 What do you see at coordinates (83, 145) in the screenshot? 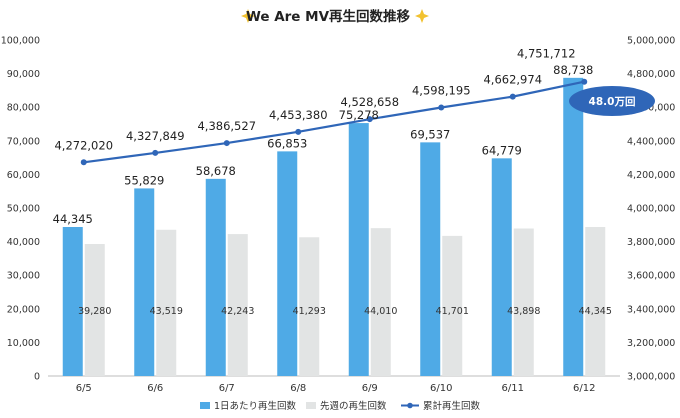
I see `cumulative-value-label: 4,272,020` at bounding box center [83, 145].